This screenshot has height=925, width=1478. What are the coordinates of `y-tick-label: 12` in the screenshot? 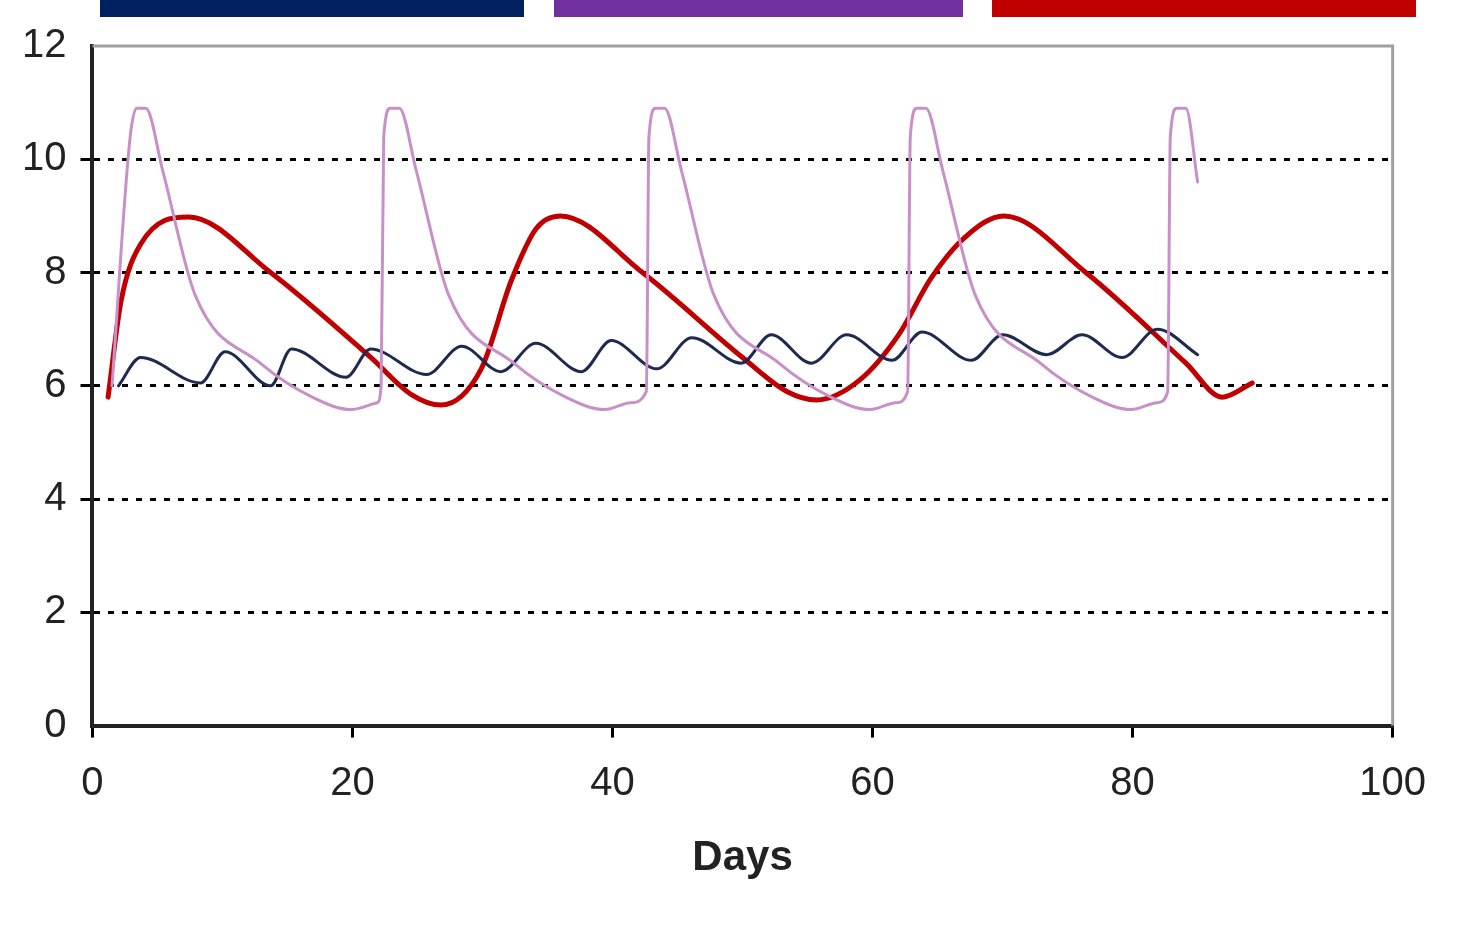 It's located at (44, 43).